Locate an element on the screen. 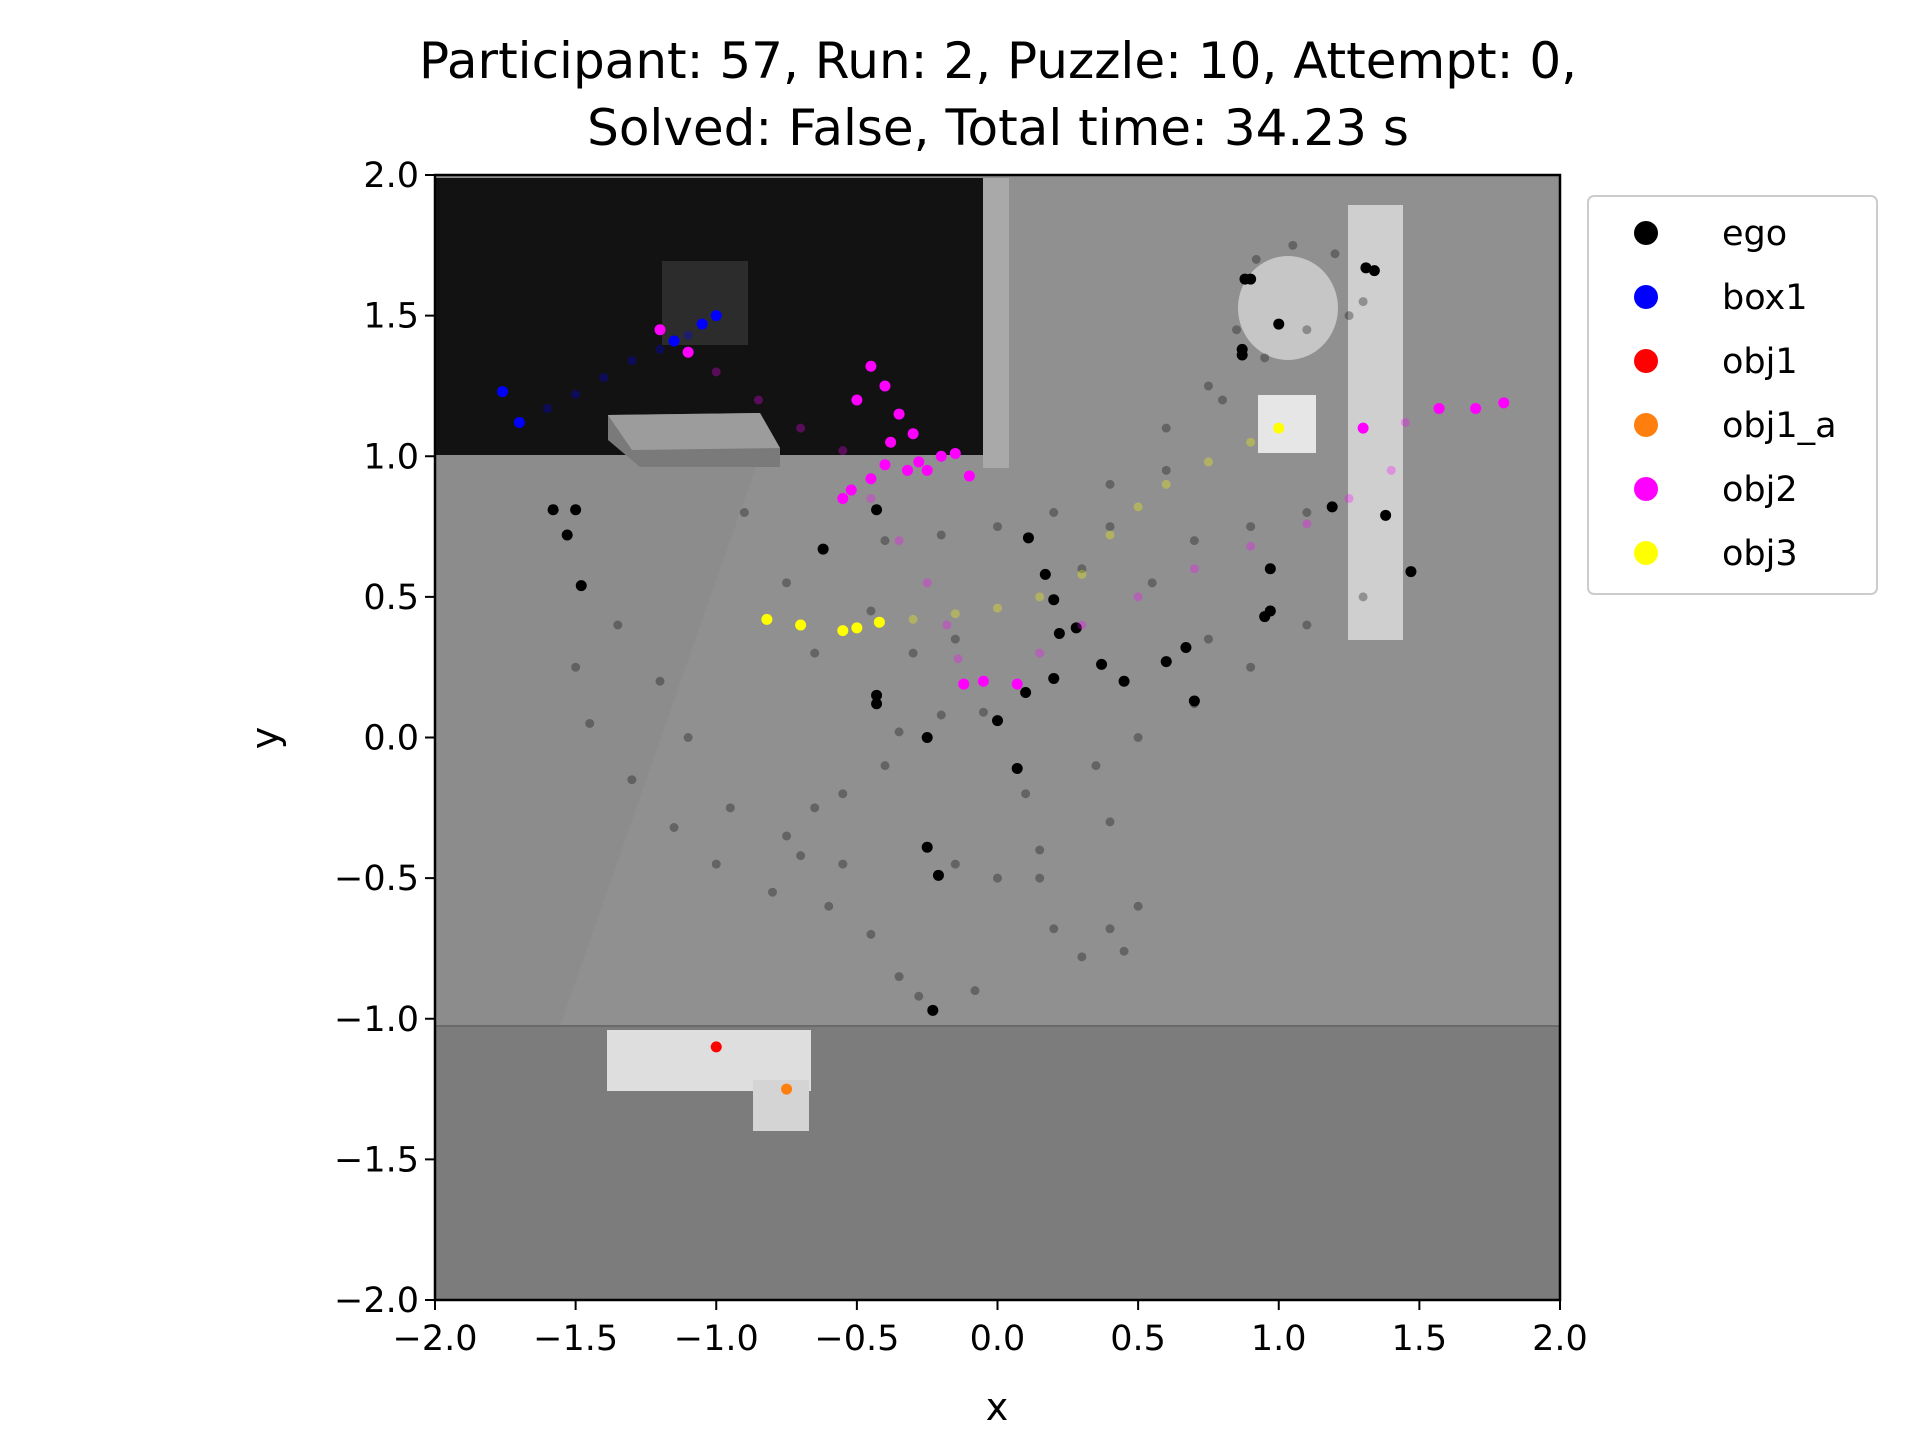 This screenshot has width=1920, height=1440. legend-label-obj1: obj1 is located at coordinates (1760, 362).